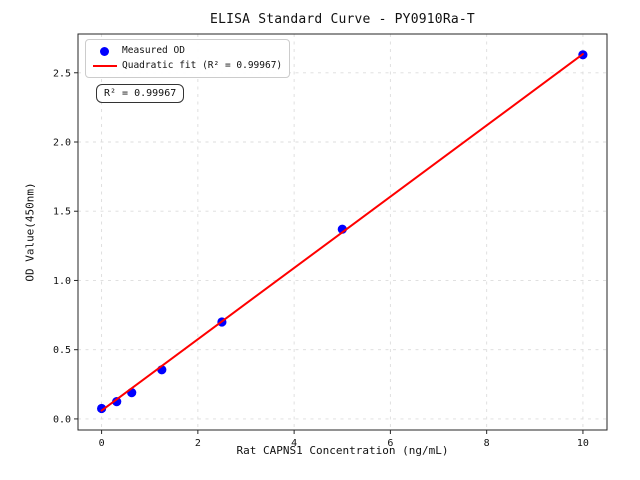 The height and width of the screenshot is (480, 640). Describe the element at coordinates (342, 19) in the screenshot. I see `chart-title: ELISA Standard Curve - PY0910Ra-T` at that location.